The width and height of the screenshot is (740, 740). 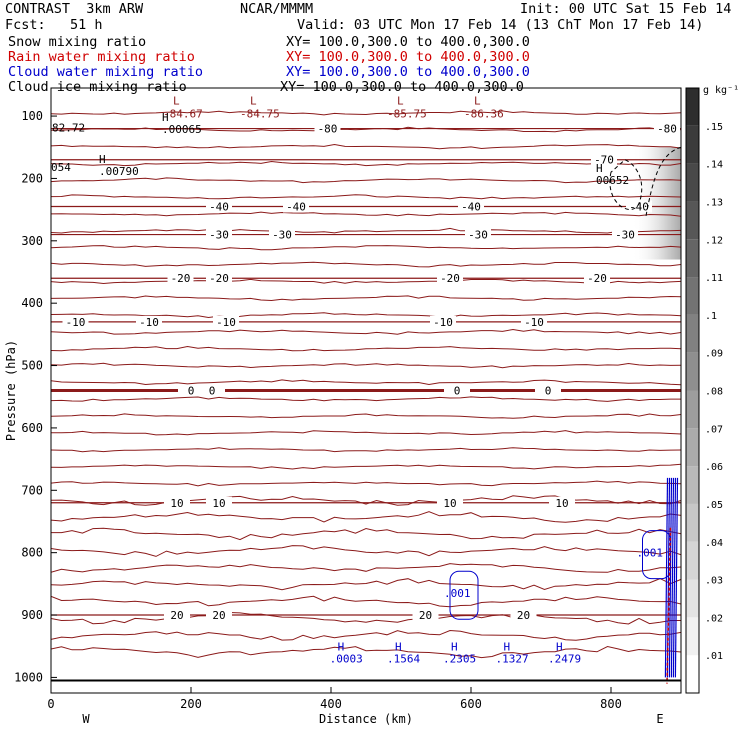 What do you see at coordinates (408, 57) in the screenshot?
I see `field-rain-xy: XY= 100.0,300.0 to 400.0,300.0` at bounding box center [408, 57].